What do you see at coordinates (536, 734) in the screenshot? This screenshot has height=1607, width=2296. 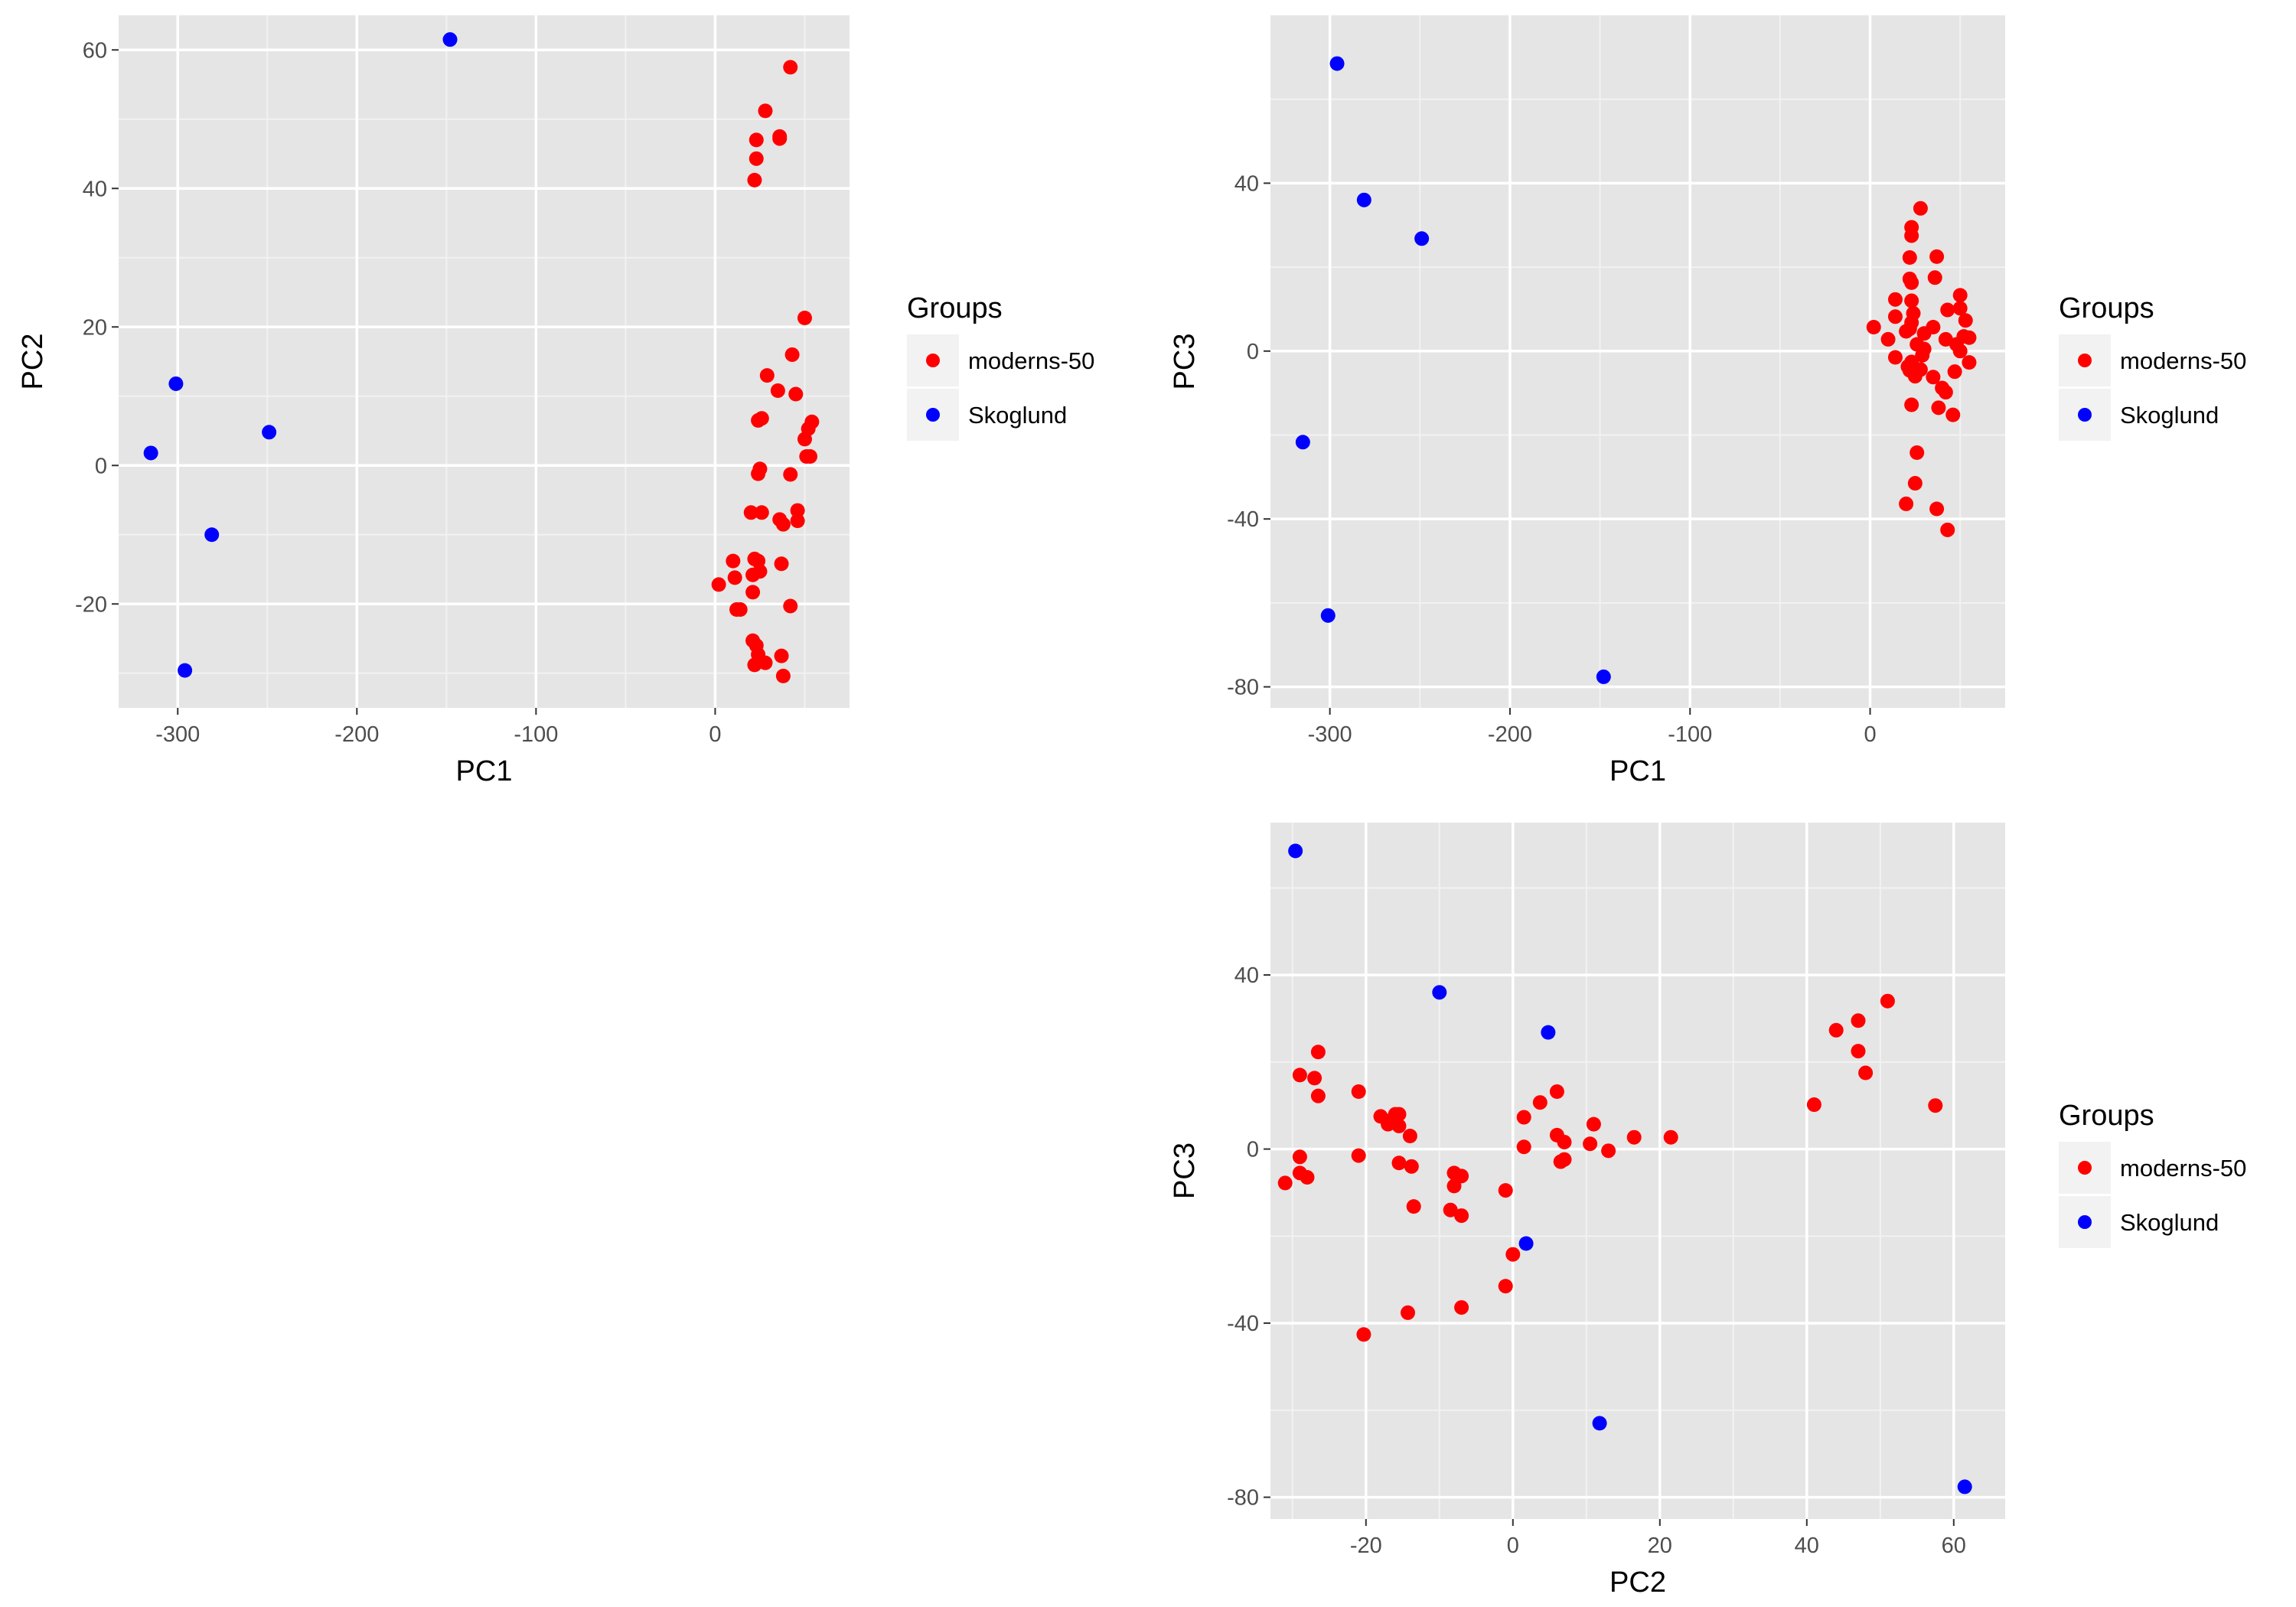 I see `tick-label-x: -100` at bounding box center [536, 734].